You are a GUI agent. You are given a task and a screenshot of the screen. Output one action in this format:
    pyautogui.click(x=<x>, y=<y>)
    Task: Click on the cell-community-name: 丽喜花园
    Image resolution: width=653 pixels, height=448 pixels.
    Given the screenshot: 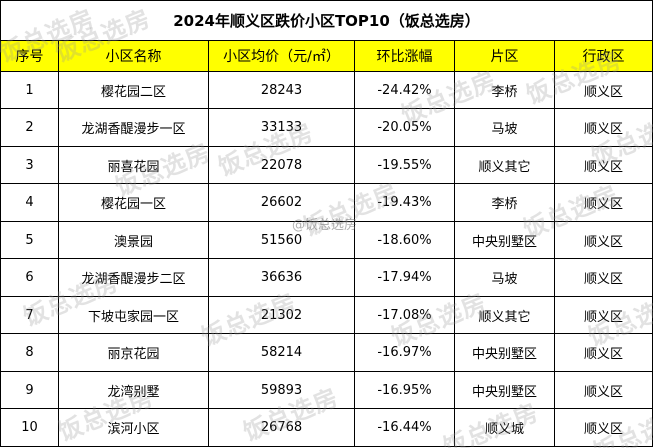 What is the action you would take?
    pyautogui.click(x=133, y=165)
    